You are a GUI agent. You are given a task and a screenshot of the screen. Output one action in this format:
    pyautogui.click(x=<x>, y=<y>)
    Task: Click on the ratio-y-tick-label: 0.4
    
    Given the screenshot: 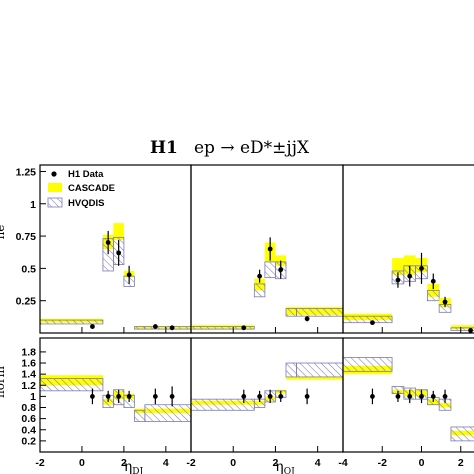 What is the action you would take?
    pyautogui.click(x=28, y=430)
    